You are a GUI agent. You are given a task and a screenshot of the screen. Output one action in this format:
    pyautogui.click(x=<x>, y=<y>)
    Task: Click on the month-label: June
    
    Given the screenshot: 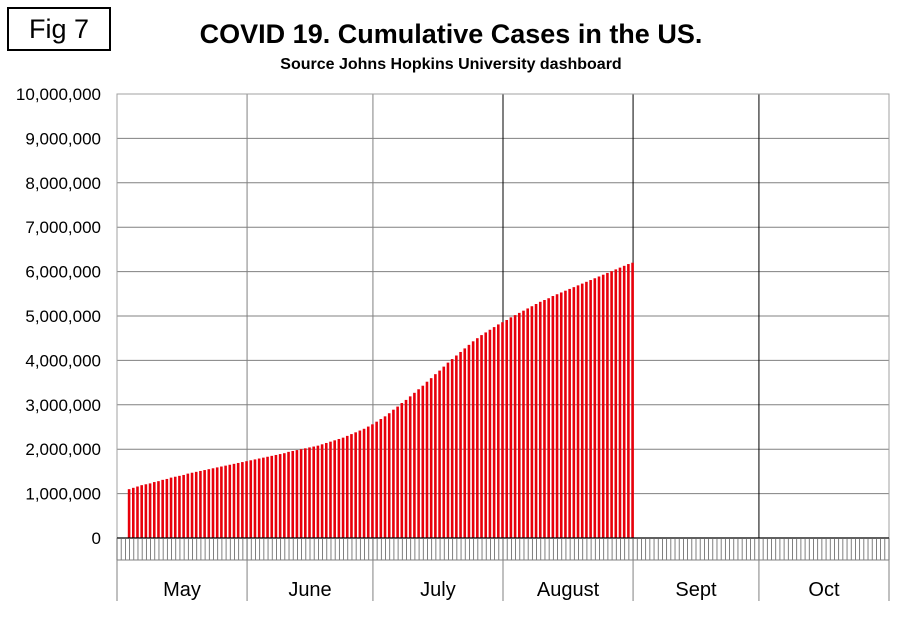 What is the action you would take?
    pyautogui.click(x=309, y=590)
    